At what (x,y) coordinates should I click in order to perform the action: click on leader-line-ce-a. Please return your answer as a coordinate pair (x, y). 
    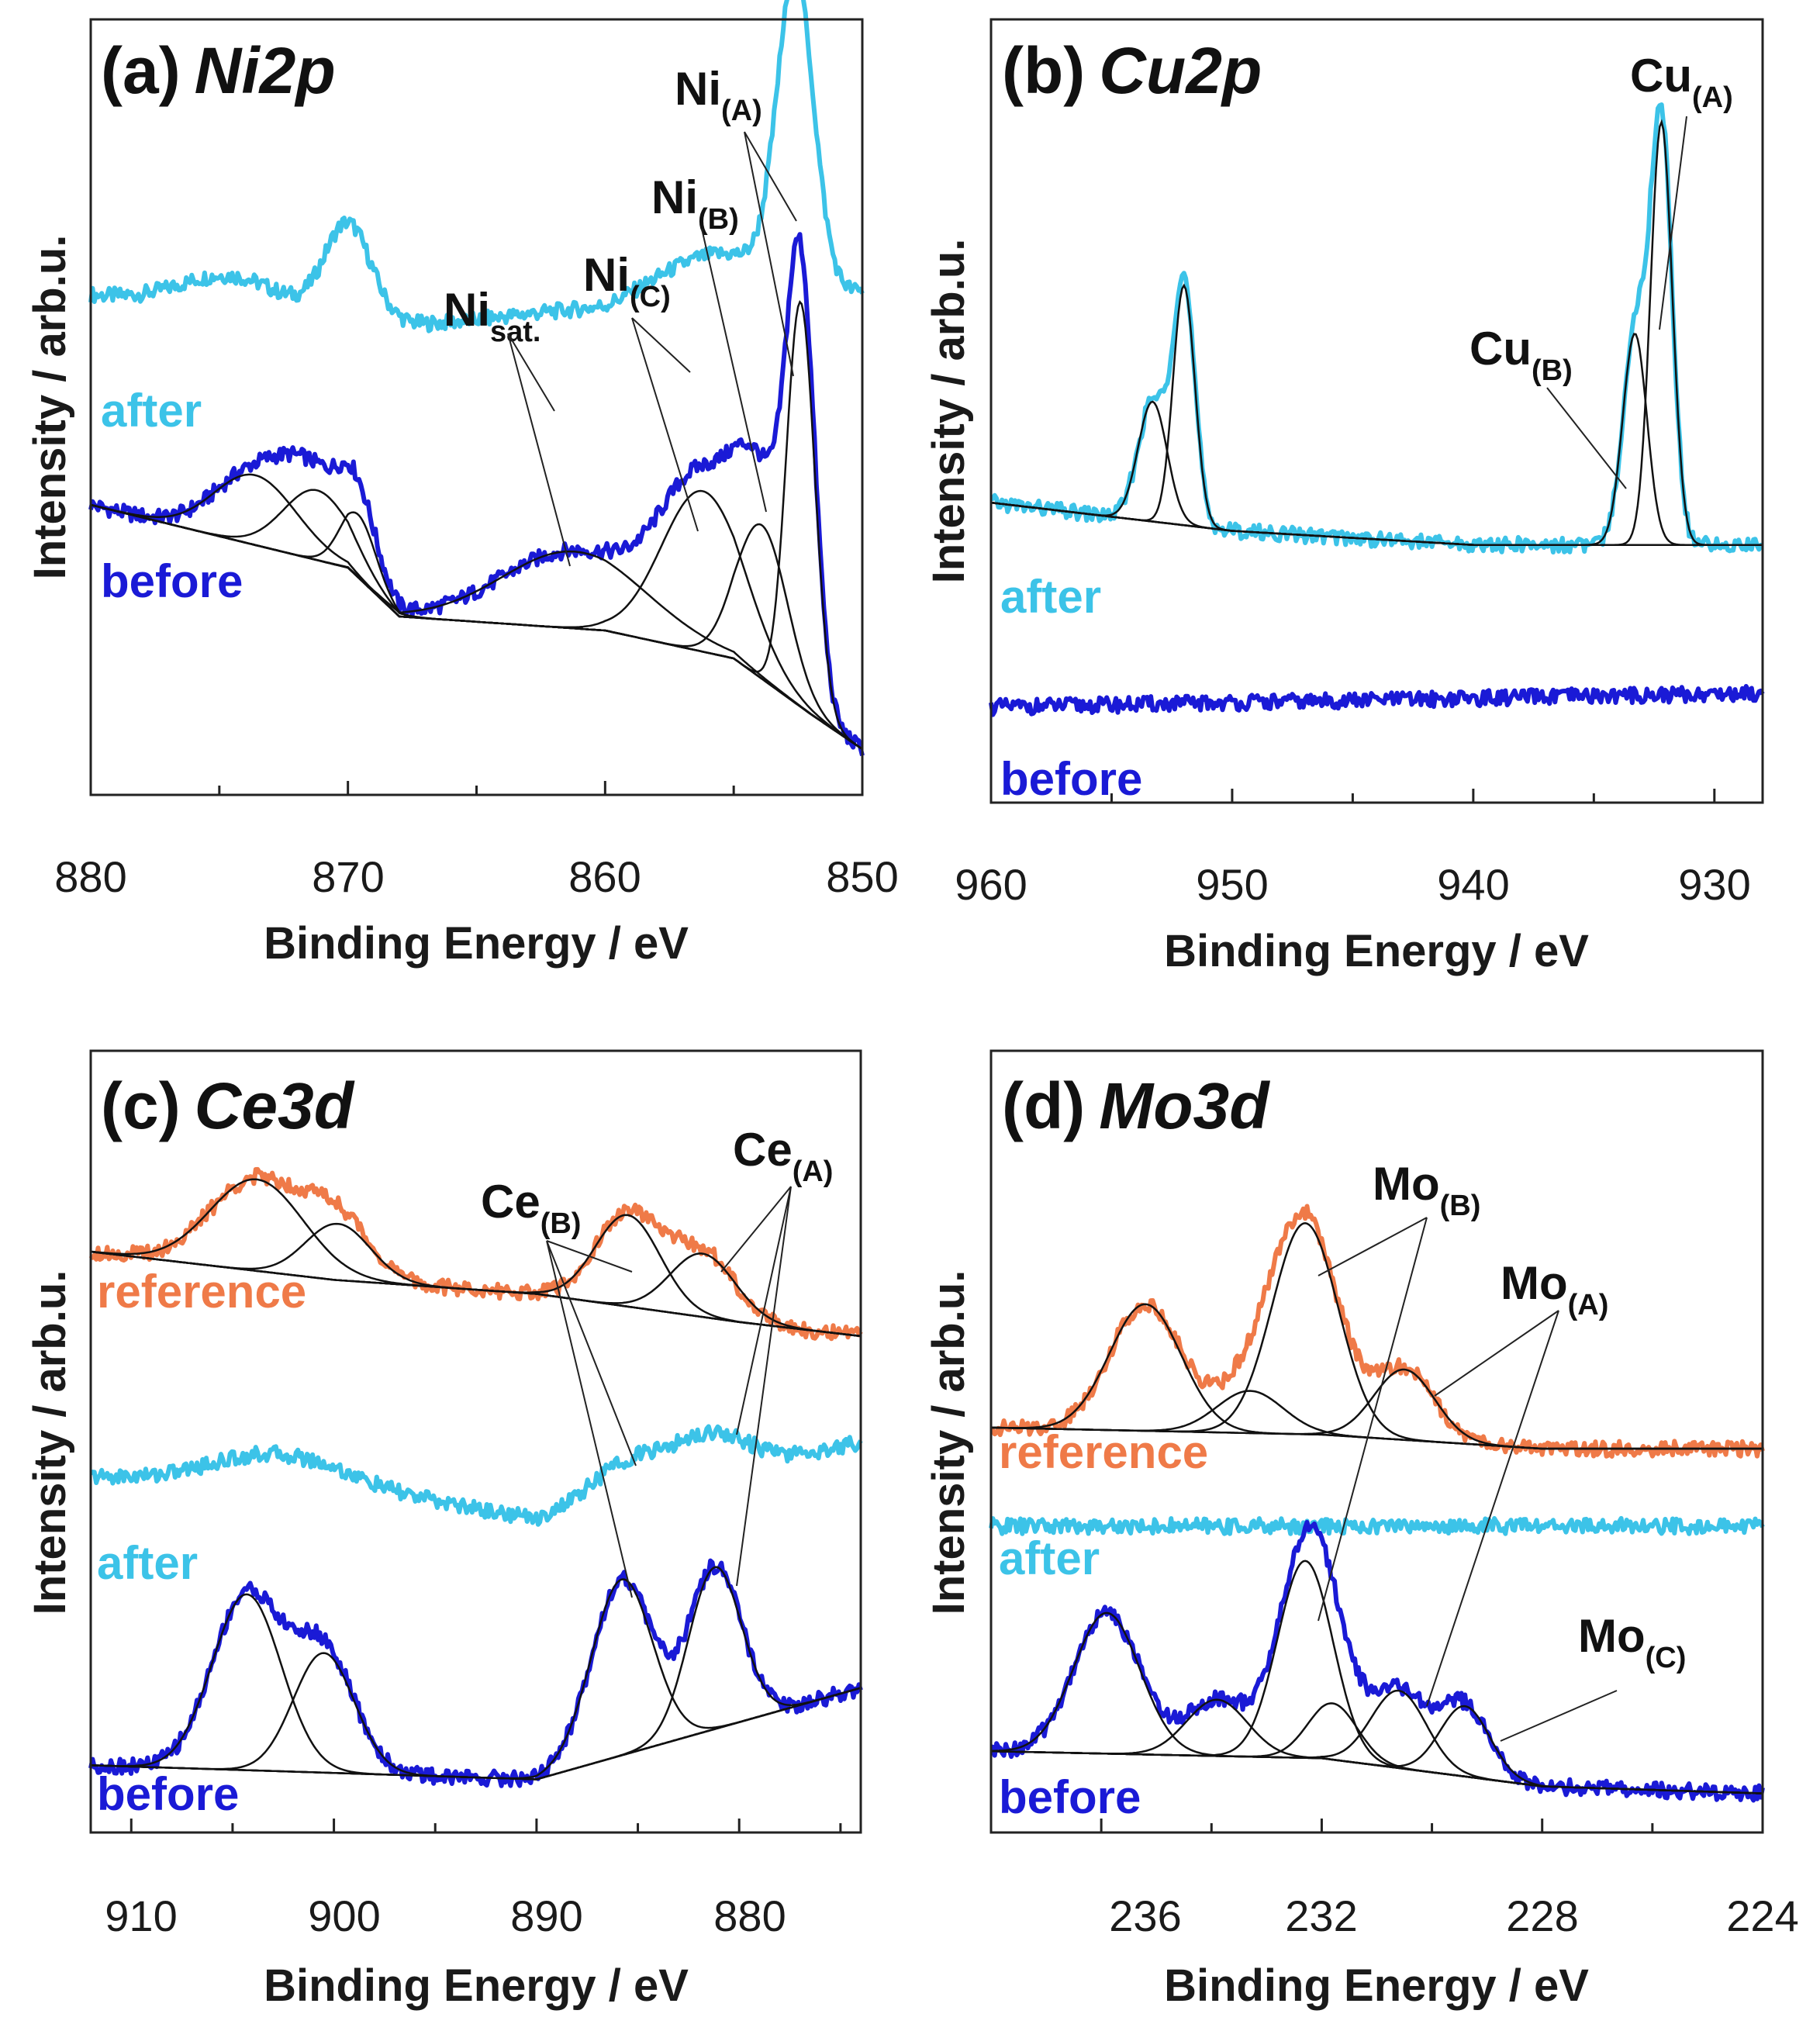
    Looking at the image, I should click on (756, 1387).